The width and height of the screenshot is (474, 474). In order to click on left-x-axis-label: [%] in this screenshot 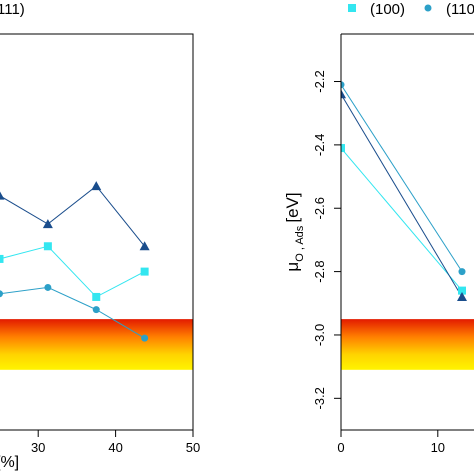, I will do `click(9, 462)`.